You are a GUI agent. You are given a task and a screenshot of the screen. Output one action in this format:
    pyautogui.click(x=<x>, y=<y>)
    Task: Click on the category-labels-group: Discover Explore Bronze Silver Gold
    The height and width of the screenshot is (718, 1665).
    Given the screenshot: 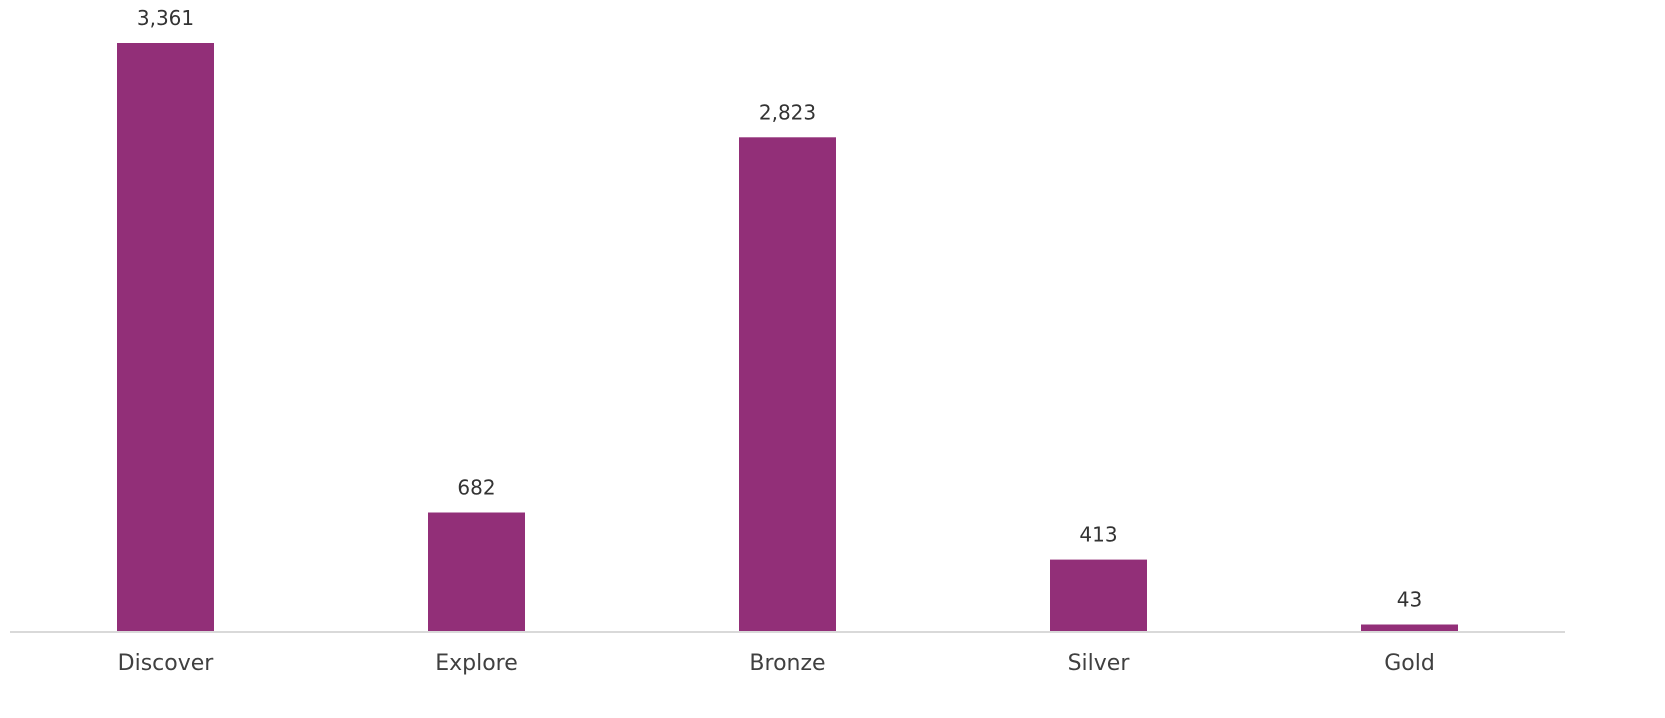 What is the action you would take?
    pyautogui.click(x=776, y=663)
    